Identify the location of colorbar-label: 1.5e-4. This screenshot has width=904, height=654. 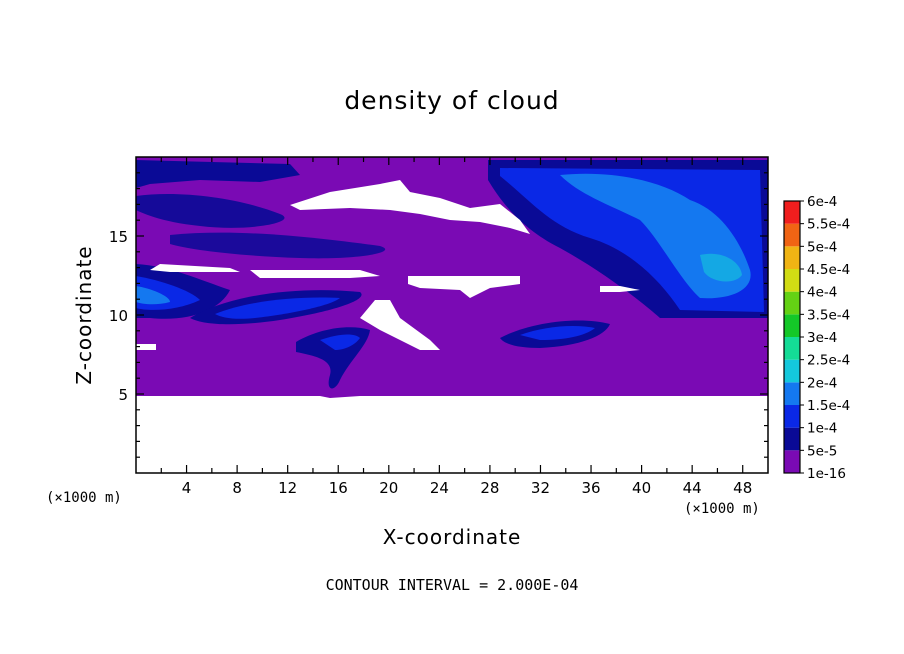
(828, 406).